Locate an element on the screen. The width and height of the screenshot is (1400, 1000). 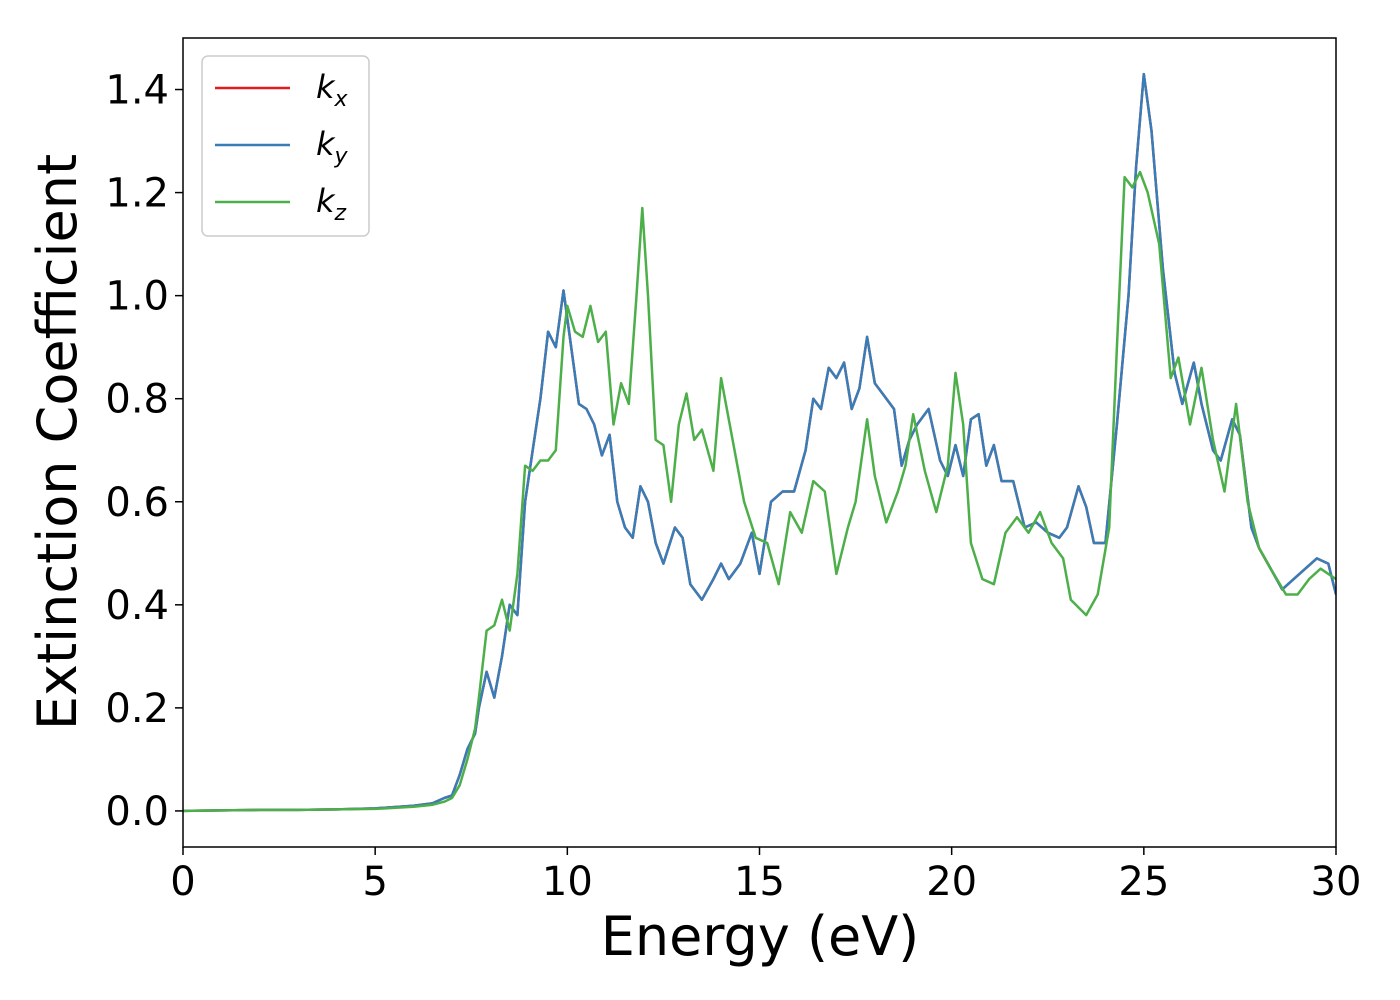
x-tick-label: 5 is located at coordinates (374, 882).